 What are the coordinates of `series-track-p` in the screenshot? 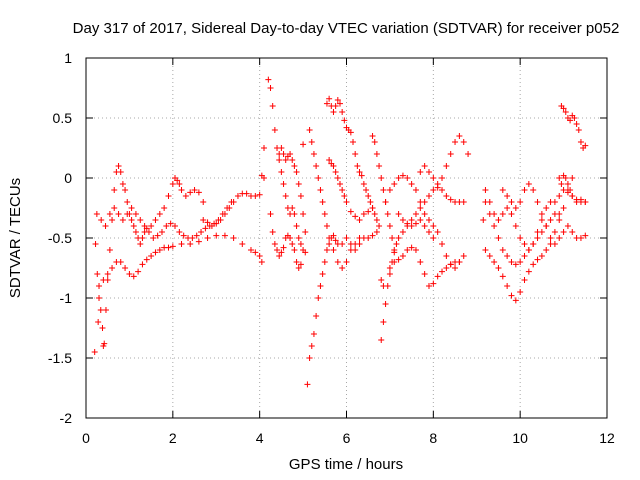 It's located at (444, 160).